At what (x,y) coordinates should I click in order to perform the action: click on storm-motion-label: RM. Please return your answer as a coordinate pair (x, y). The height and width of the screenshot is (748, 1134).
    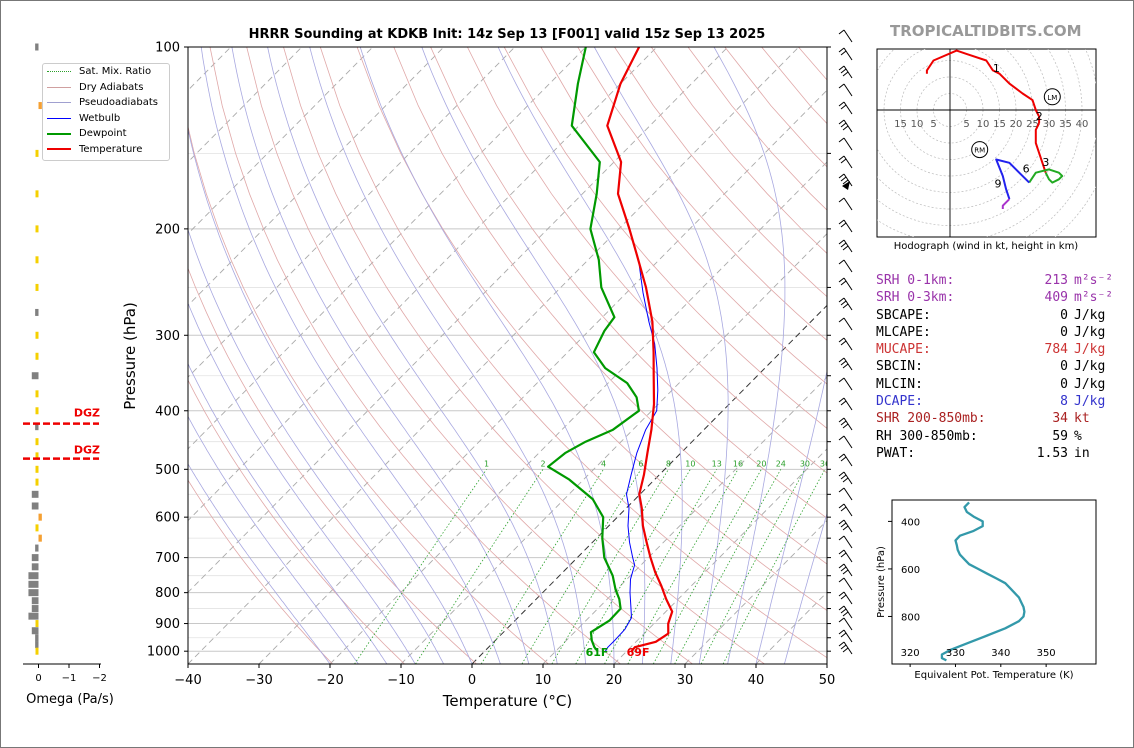
    Looking at the image, I should click on (979, 151).